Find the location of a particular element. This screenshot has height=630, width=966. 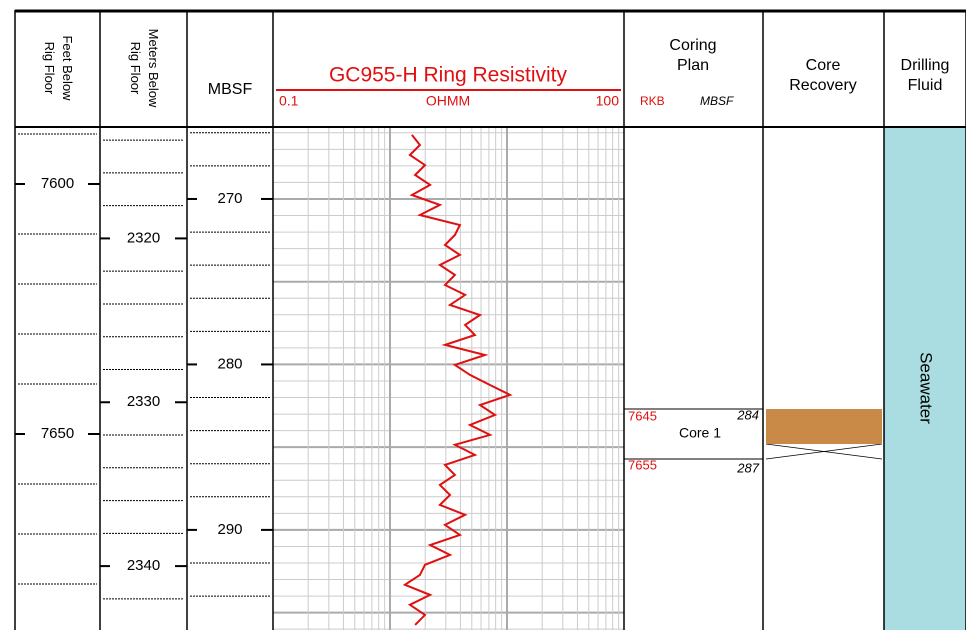

track-title: Coring is located at coordinates (692, 45).